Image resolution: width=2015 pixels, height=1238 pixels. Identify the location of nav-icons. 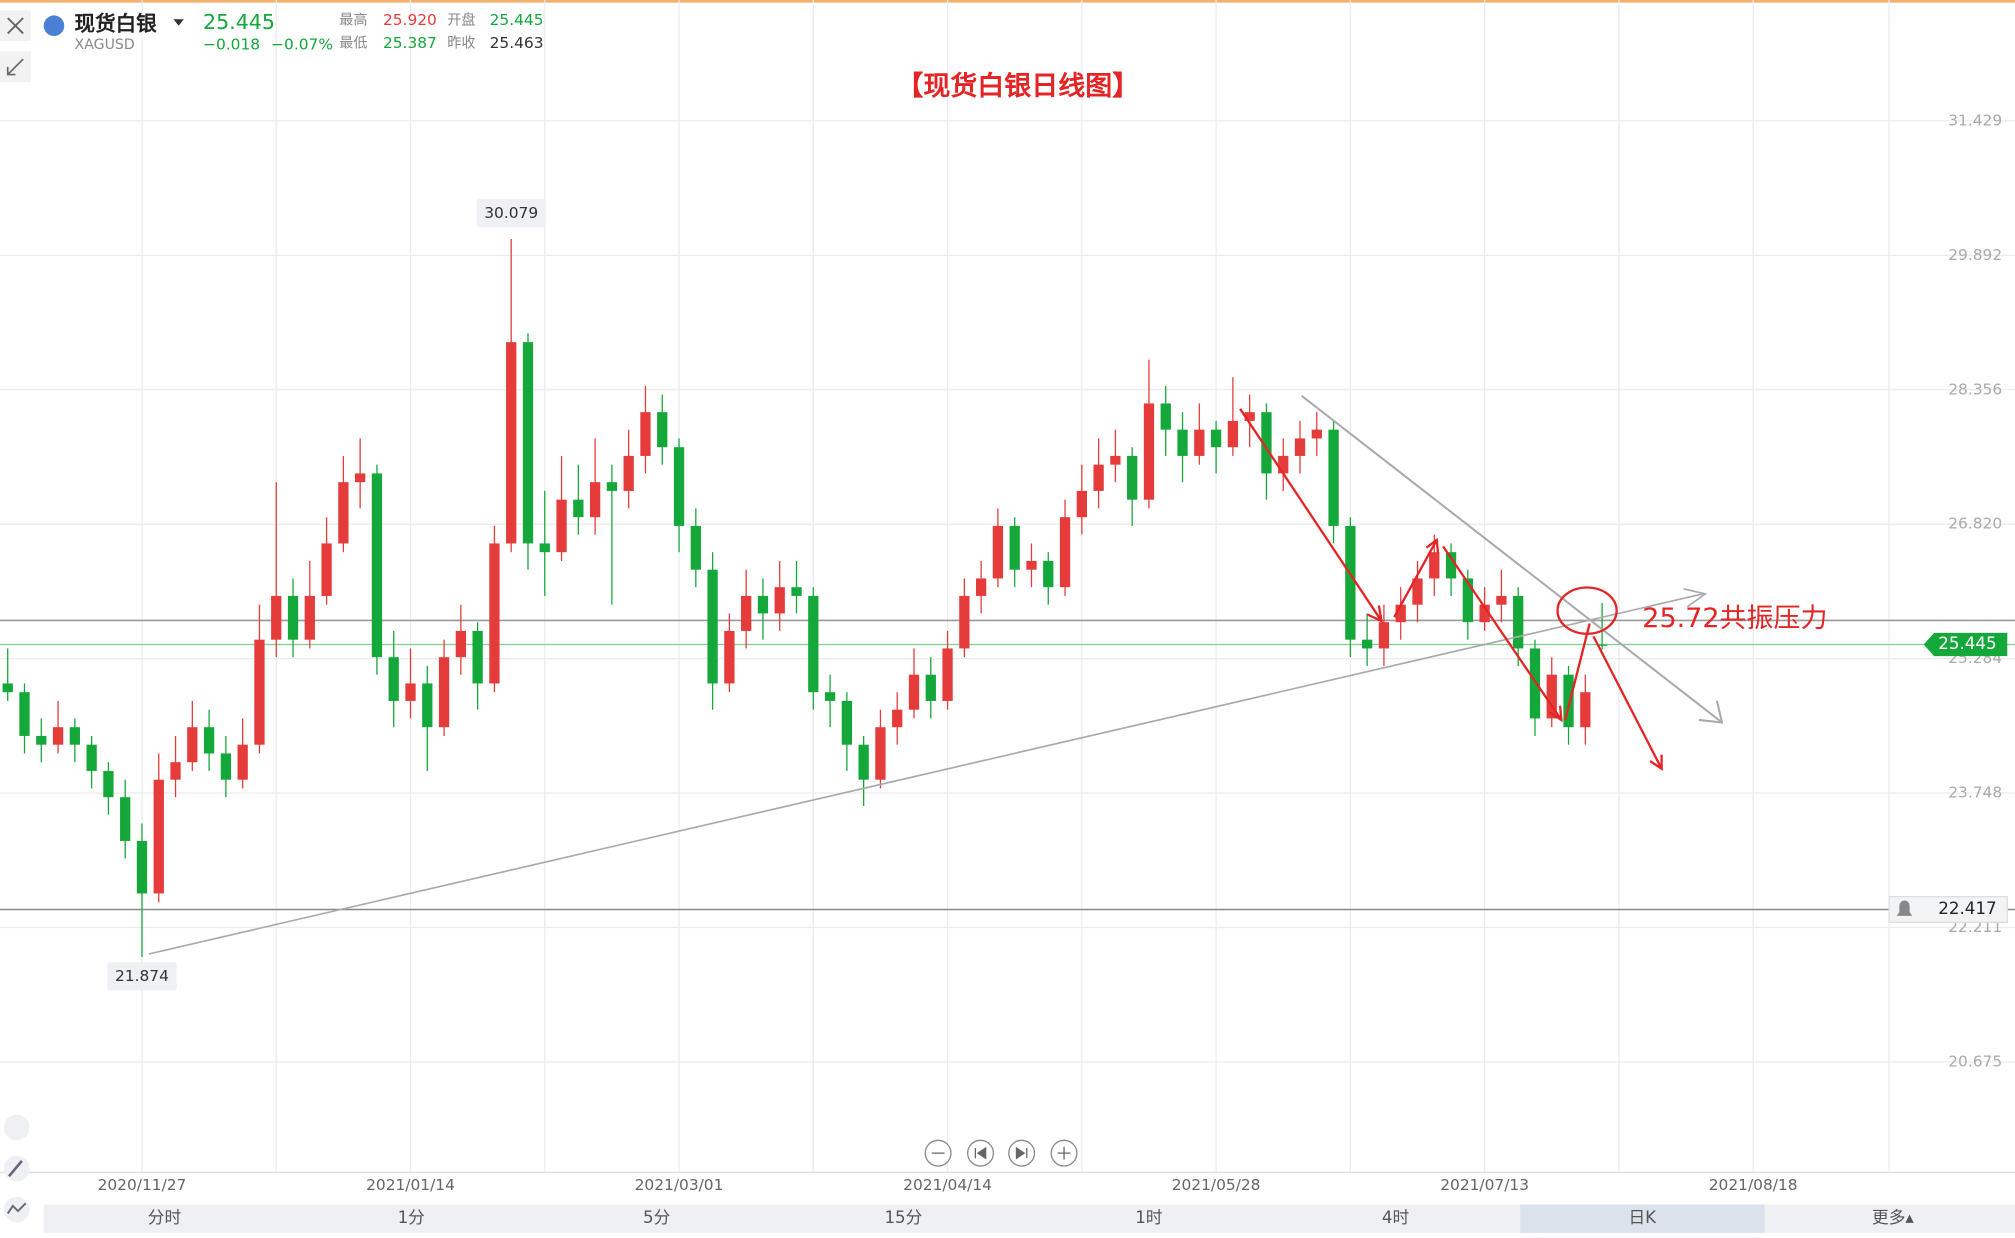
(1001, 1153).